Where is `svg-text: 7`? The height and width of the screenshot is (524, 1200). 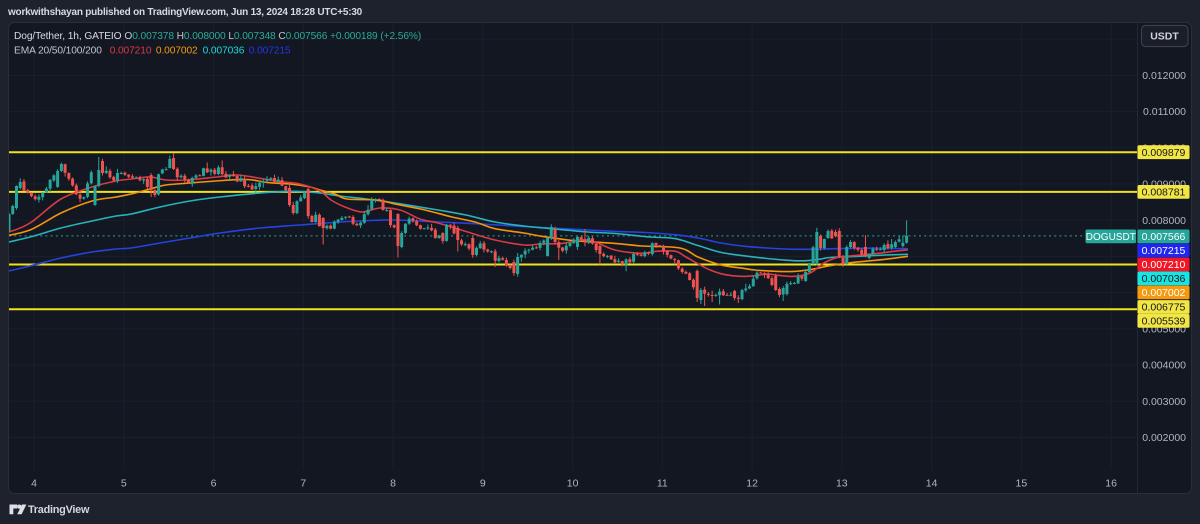
svg-text: 7 is located at coordinates (303, 484).